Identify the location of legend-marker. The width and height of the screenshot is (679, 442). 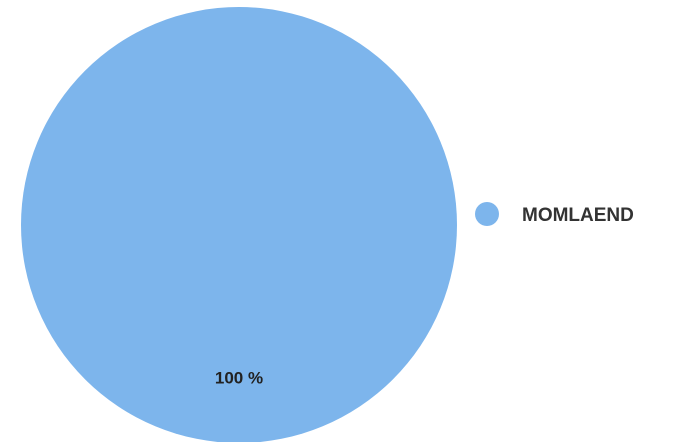
(487, 214).